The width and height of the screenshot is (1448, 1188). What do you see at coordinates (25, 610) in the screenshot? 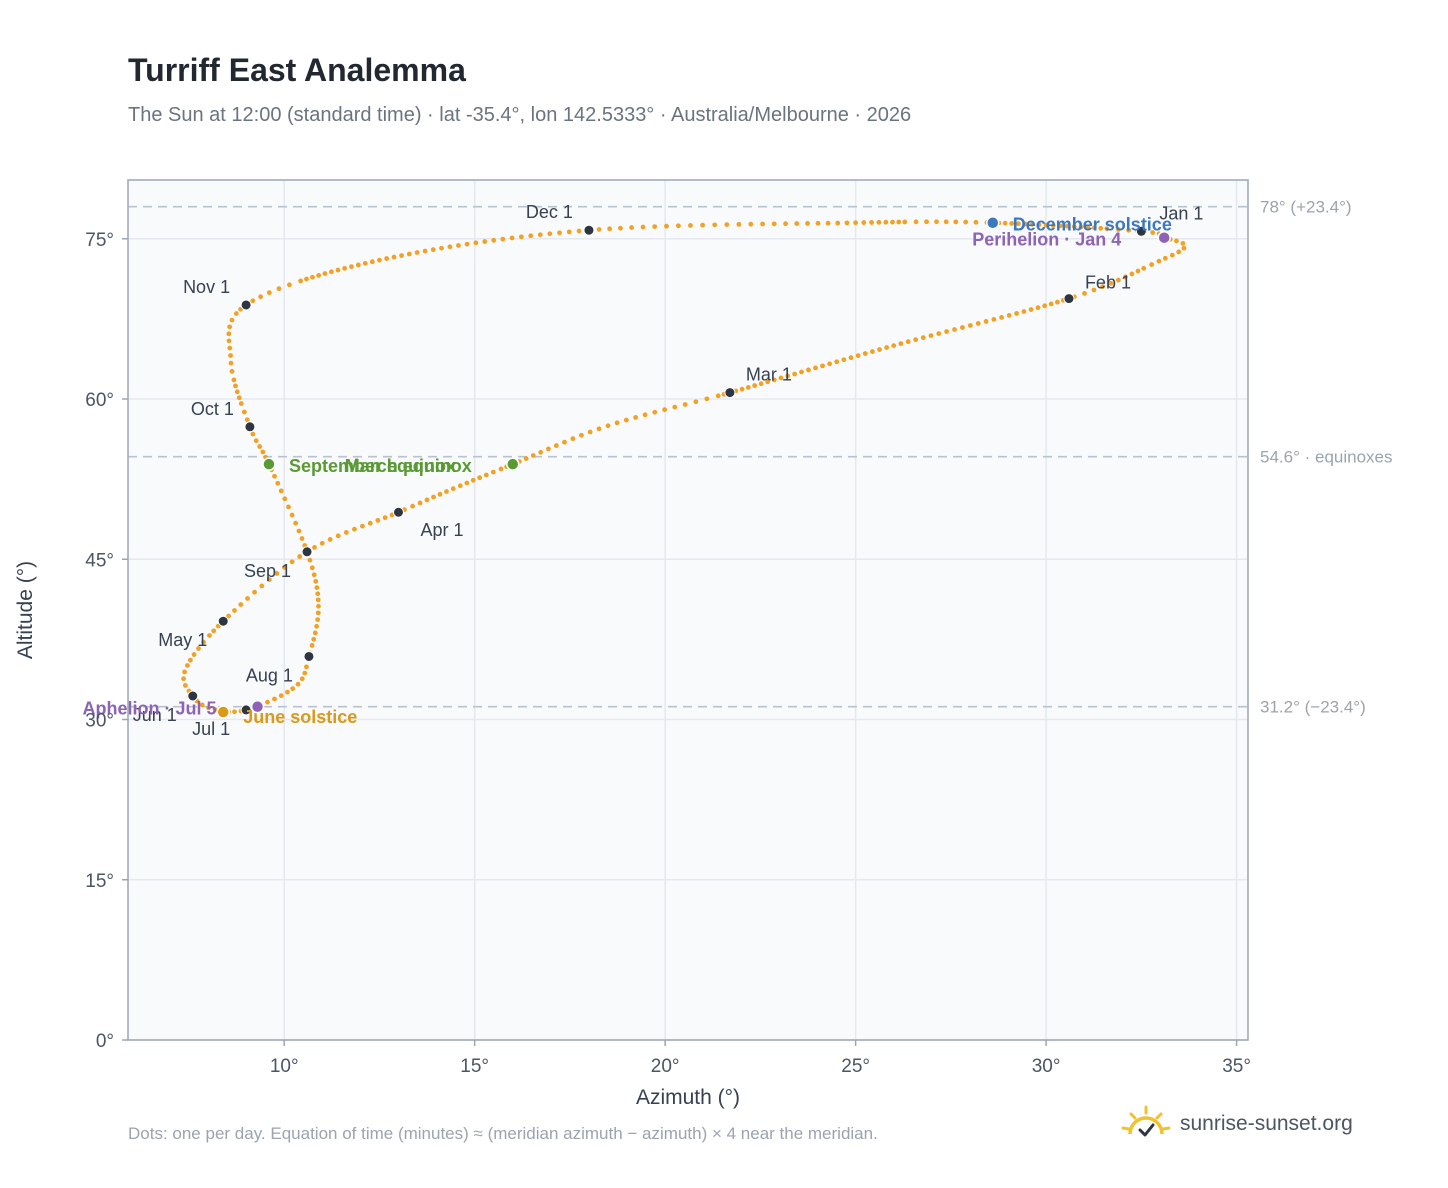
I see `y-axis-title: Altitude (°)` at bounding box center [25, 610].